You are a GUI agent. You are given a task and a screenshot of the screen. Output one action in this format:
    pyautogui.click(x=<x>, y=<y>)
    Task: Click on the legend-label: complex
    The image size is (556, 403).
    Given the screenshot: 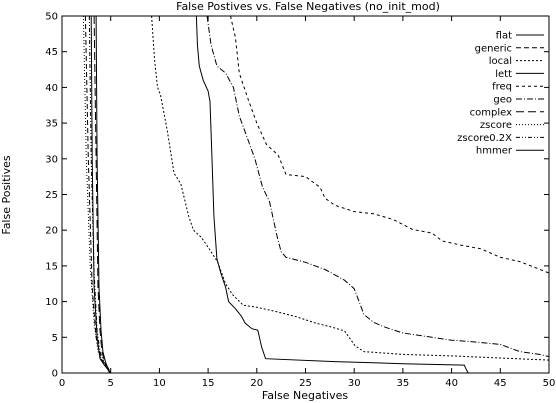 What is the action you would take?
    pyautogui.click(x=491, y=112)
    